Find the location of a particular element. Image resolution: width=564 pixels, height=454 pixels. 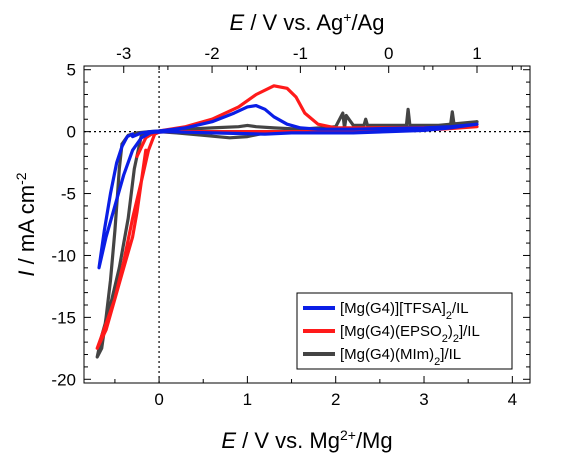

y-tick-label: -10 is located at coordinates (63, 255).